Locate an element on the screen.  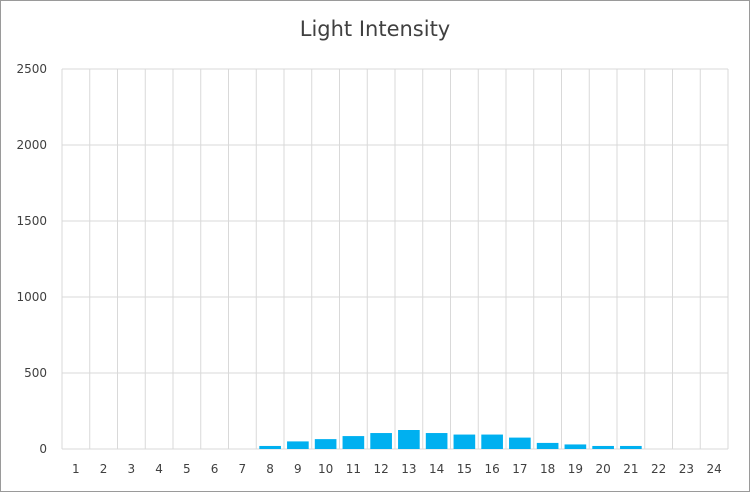
x-tick-label: 17 is located at coordinates (519, 469).